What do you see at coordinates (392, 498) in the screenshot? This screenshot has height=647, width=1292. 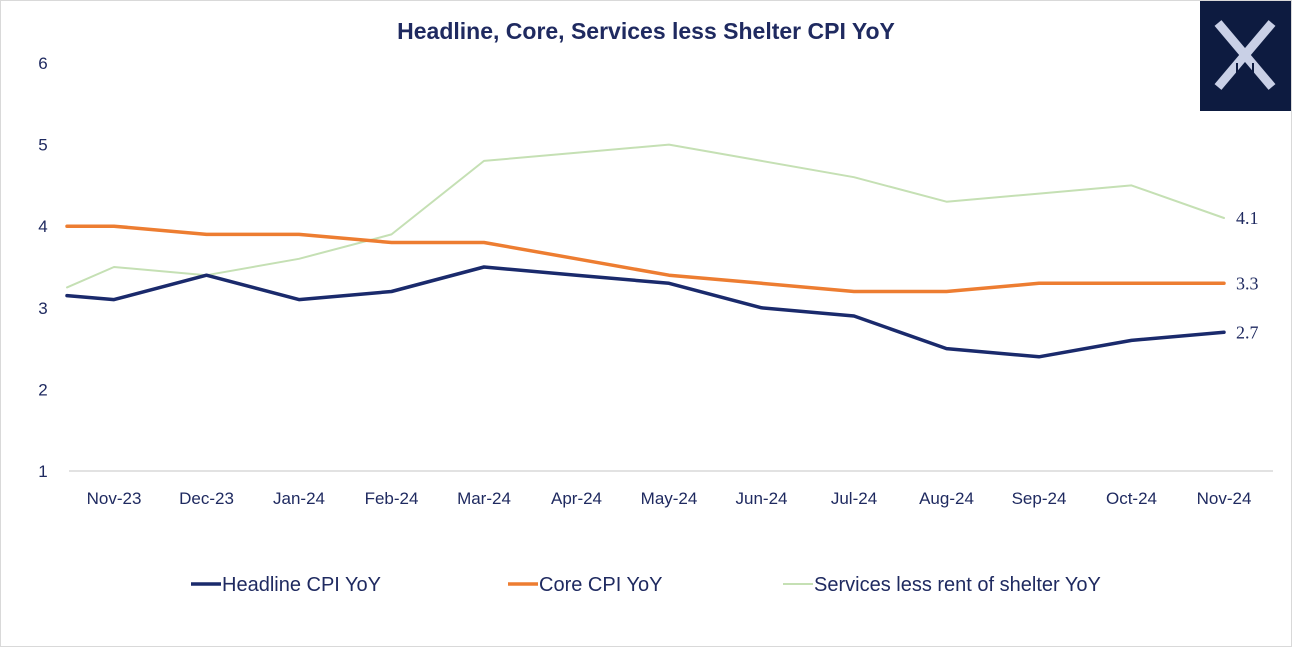 I see `x-tick-label: Feb-24` at bounding box center [392, 498].